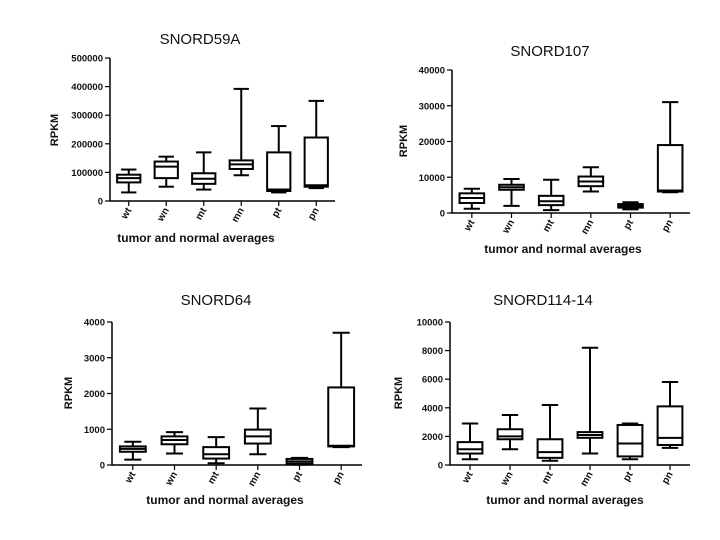 The height and width of the screenshot is (540, 720). Describe the element at coordinates (543, 300) in the screenshot. I see `chart-title: SNORD114-14` at that location.